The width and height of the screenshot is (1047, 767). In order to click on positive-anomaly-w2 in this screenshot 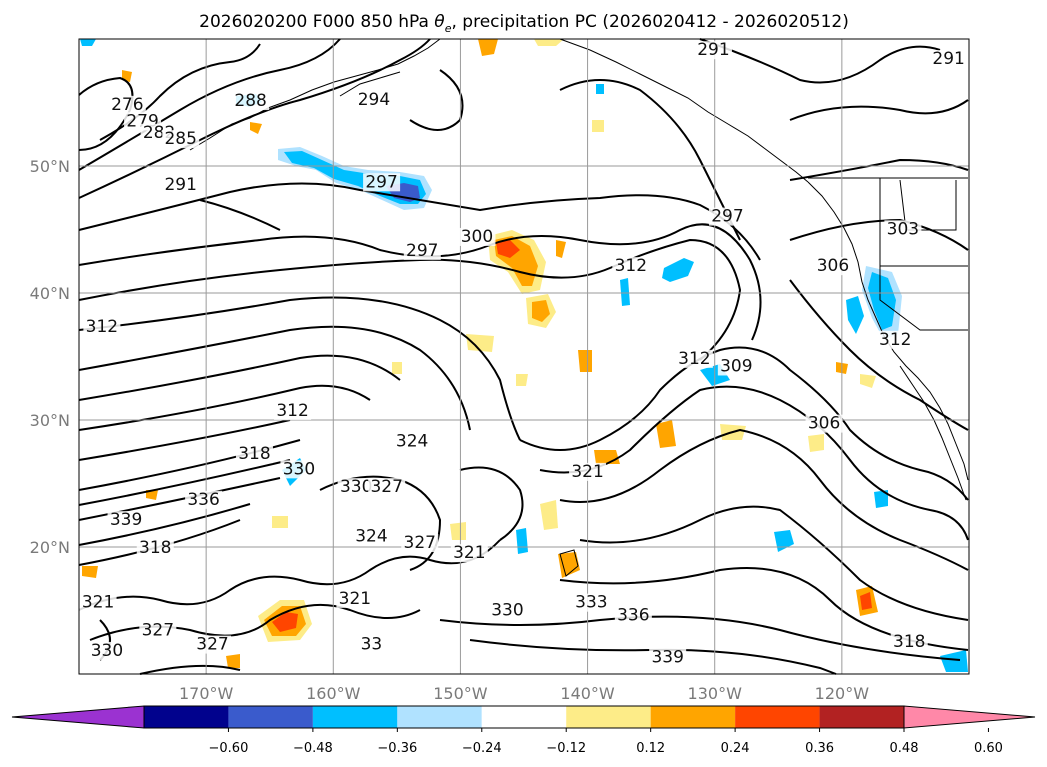, I will do `click(256, 128)`.